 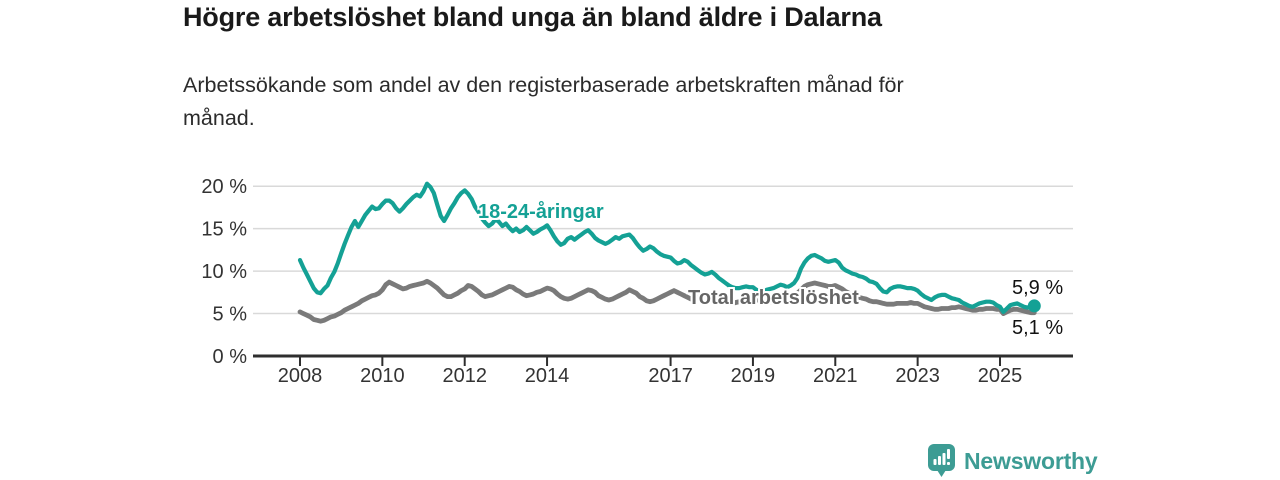 I want to click on x-axis-tick-label: 2014, so click(x=547, y=376).